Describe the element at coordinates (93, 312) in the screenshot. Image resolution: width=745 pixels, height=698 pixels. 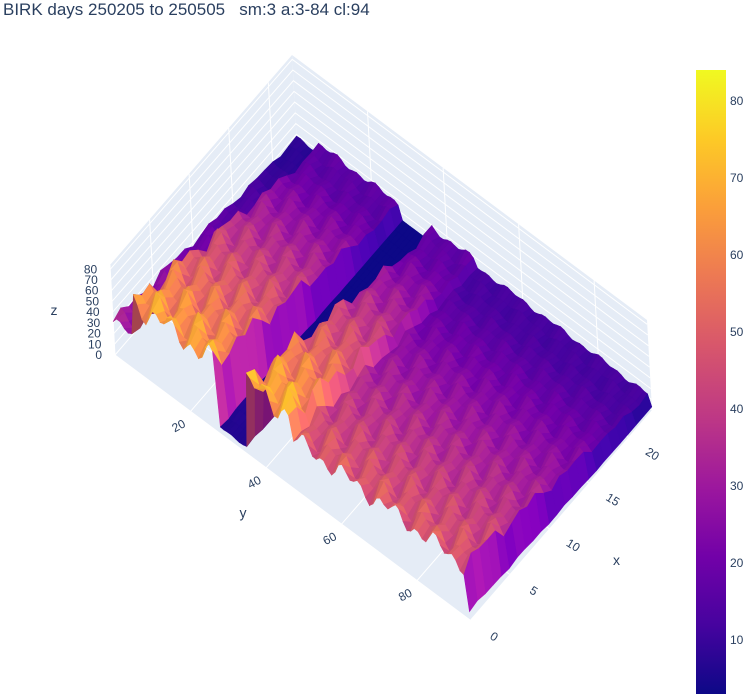
I see `z-tick-label: 40` at that location.